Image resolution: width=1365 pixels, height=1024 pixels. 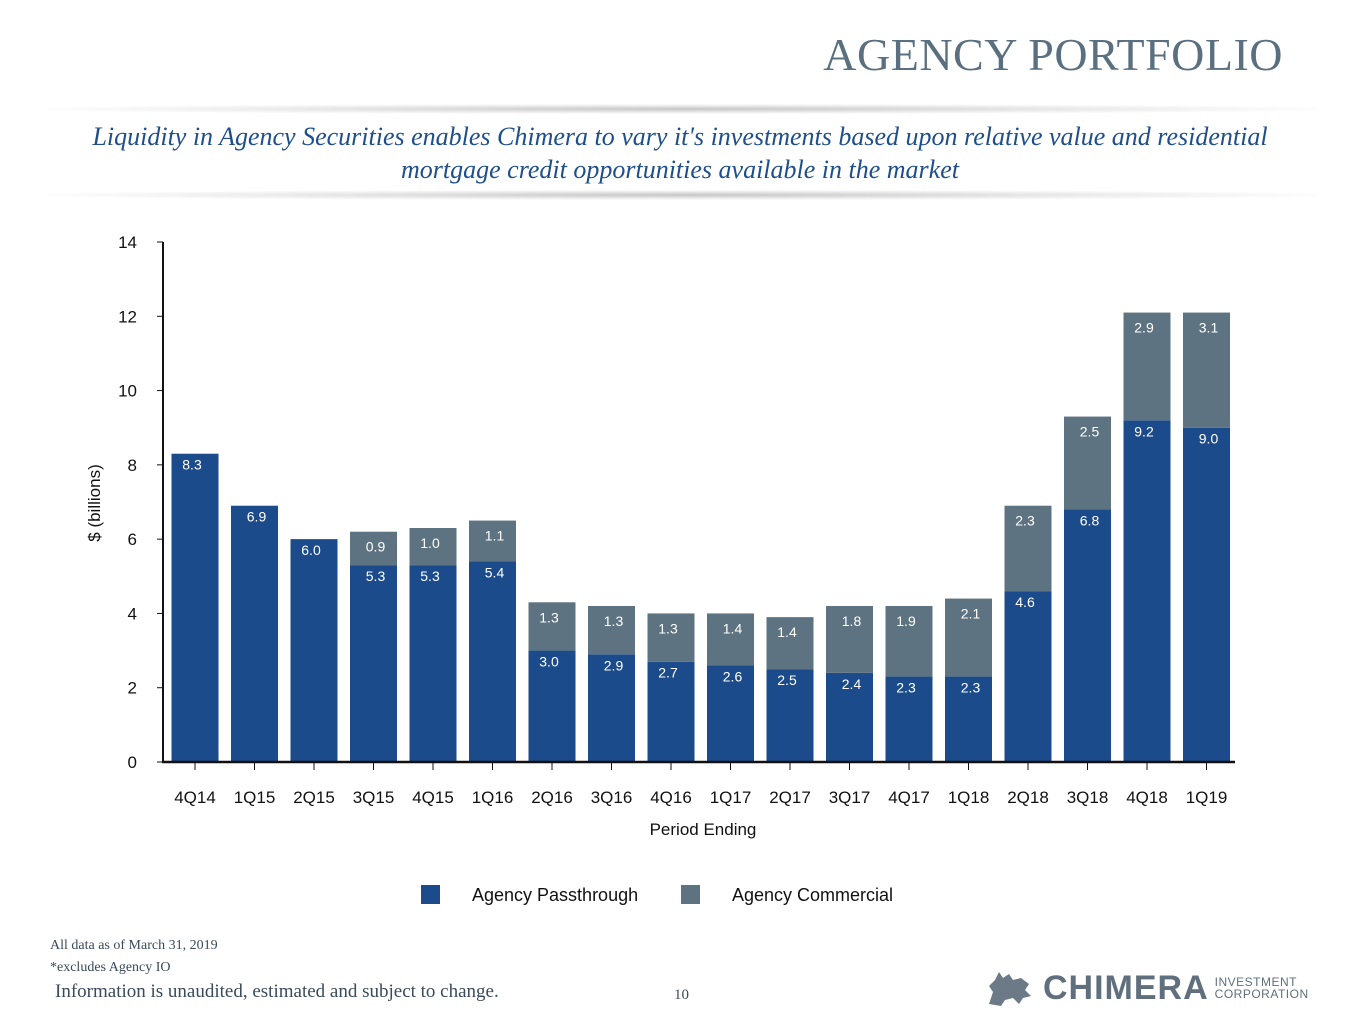 What do you see at coordinates (433, 663) in the screenshot?
I see `bar-passthrough-4Q15` at bounding box center [433, 663].